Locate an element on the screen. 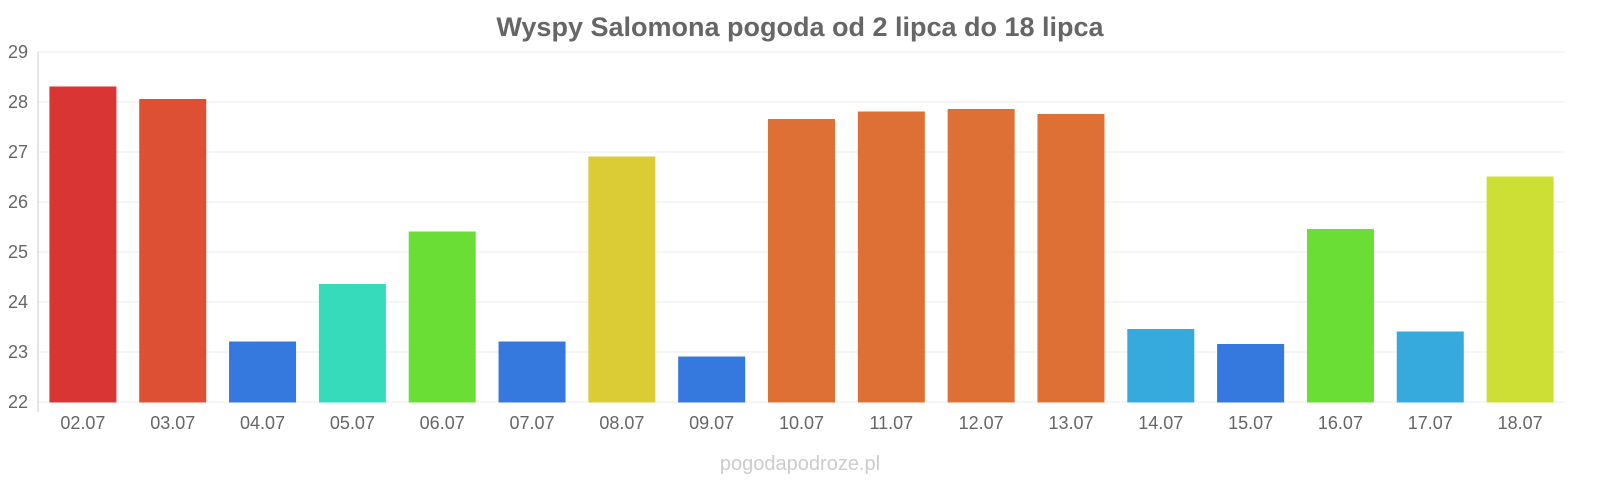 This screenshot has width=1600, height=480. bar-10.07 is located at coordinates (801, 261).